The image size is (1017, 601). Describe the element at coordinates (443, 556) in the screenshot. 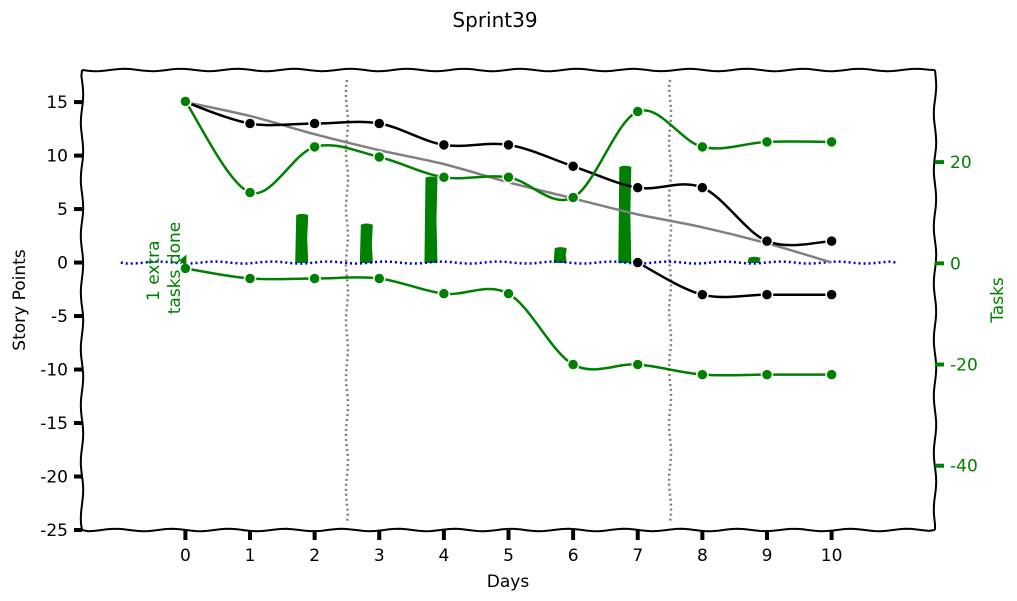

I see `x-tick-label: 4` at that location.